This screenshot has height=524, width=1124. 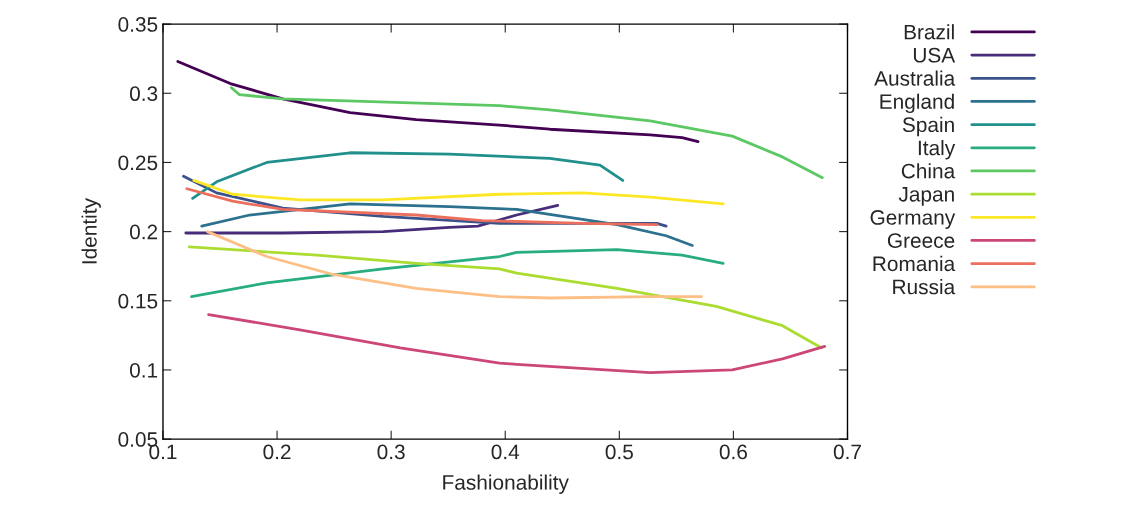 What do you see at coordinates (143, 232) in the screenshot?
I see `y-tick-label: 0.2` at bounding box center [143, 232].